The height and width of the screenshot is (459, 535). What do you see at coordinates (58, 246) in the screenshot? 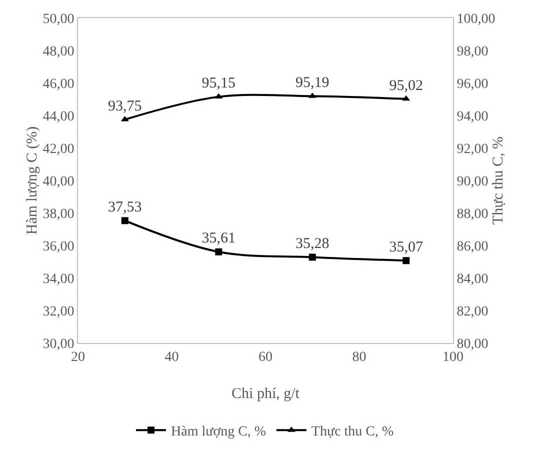
I see `y-tick-label: 36,00` at bounding box center [58, 246].